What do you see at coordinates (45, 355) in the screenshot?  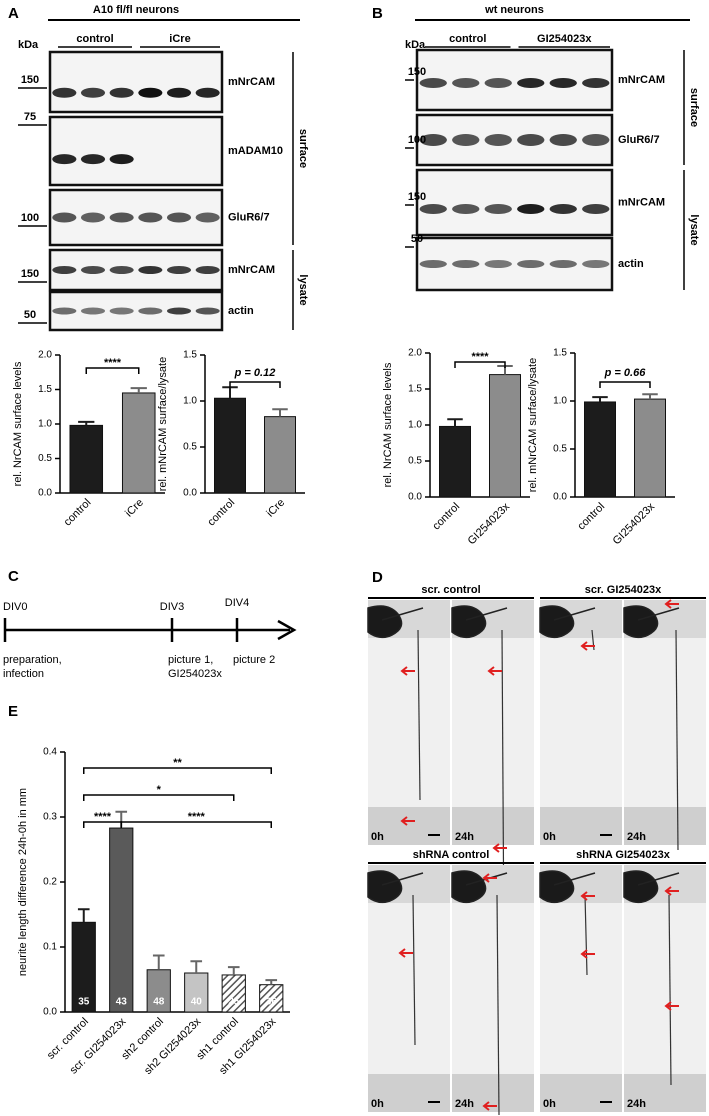 I see `y-tick-label: 2.0` at bounding box center [45, 355].